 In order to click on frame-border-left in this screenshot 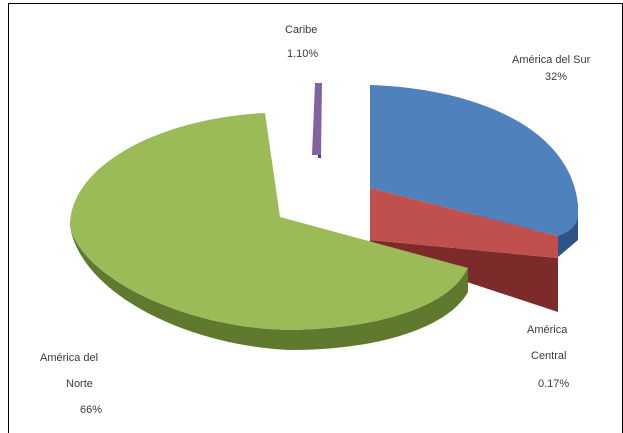, I will do `click(8, 218)`.